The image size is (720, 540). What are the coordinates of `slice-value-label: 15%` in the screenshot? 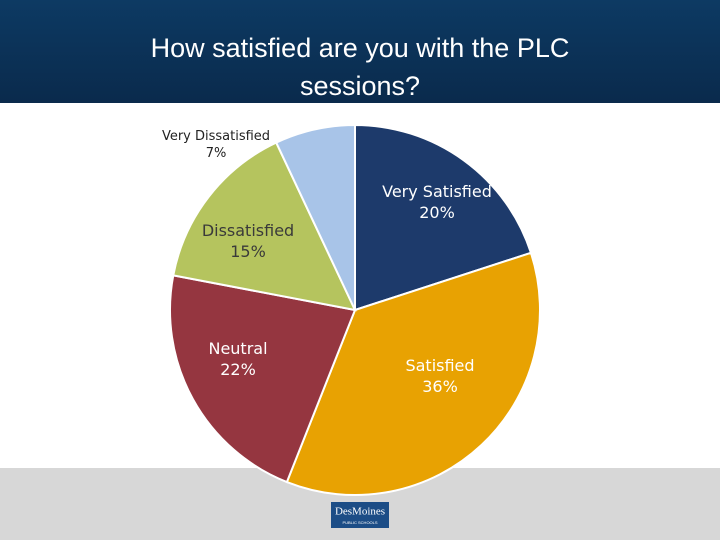 It's located at (248, 251).